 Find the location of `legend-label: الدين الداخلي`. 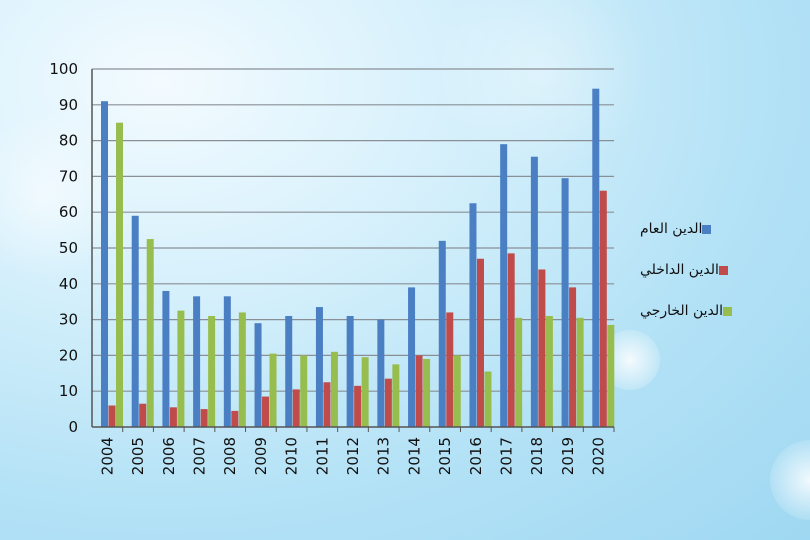

legend-label: الدين الداخلي is located at coordinates (679, 270).